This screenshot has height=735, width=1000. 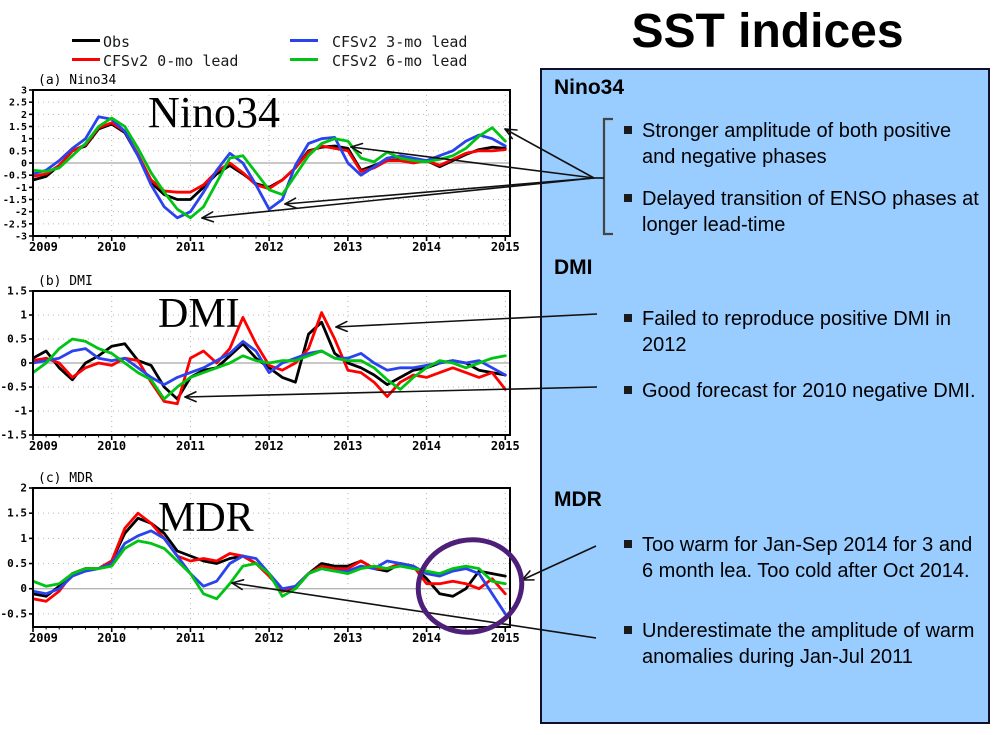 I want to click on chart-panel-label: (a) Nino34, so click(x=77, y=80).